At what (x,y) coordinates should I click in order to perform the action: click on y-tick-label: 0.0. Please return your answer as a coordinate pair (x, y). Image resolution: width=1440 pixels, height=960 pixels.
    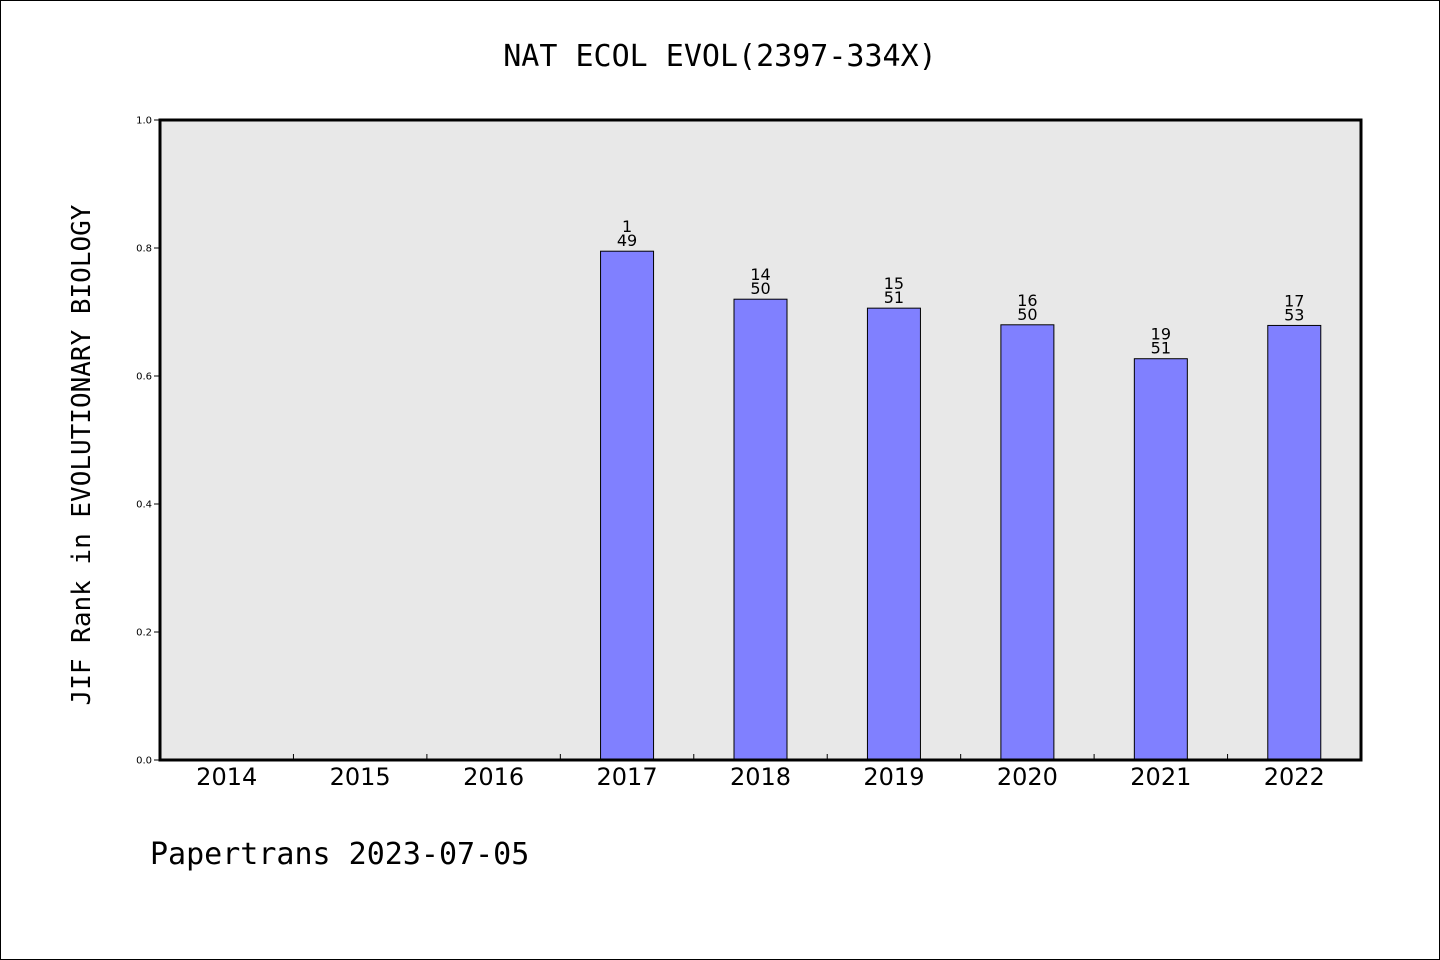
    Looking at the image, I should click on (144, 761).